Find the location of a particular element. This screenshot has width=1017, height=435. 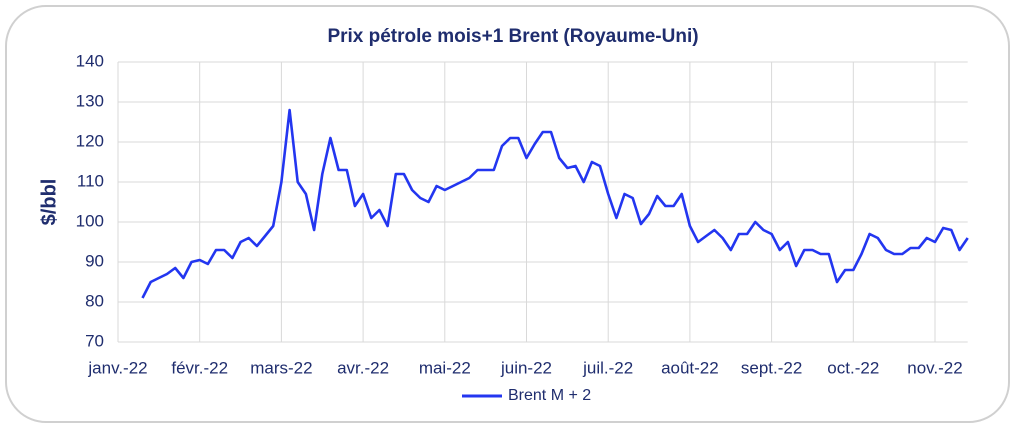

x-tick-label: août-22 is located at coordinates (690, 367).